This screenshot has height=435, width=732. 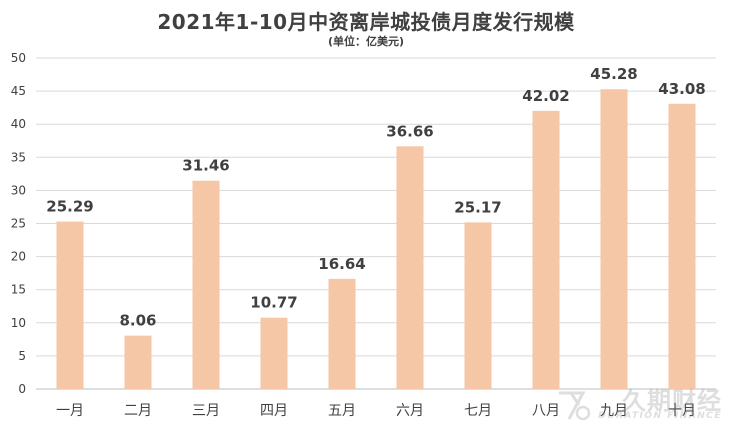 I want to click on bar-value-label: 45.28, so click(x=613, y=74).